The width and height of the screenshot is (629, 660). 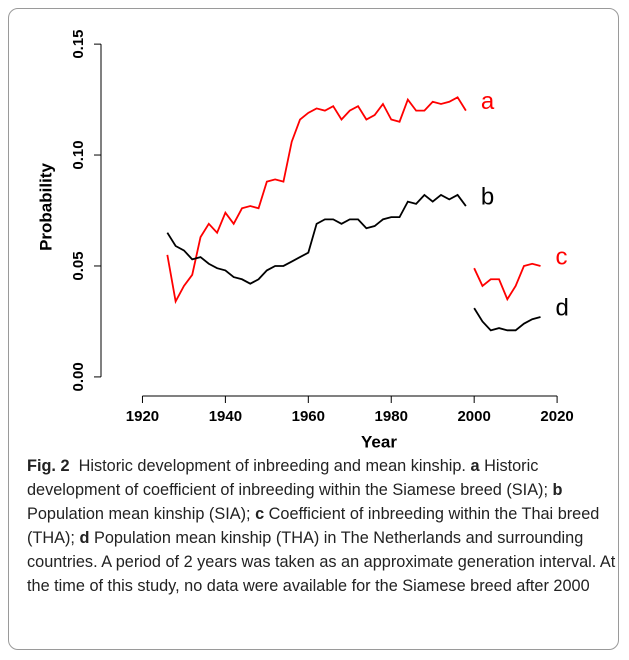 I want to click on y-tick-label: 0.10, so click(x=78, y=154).